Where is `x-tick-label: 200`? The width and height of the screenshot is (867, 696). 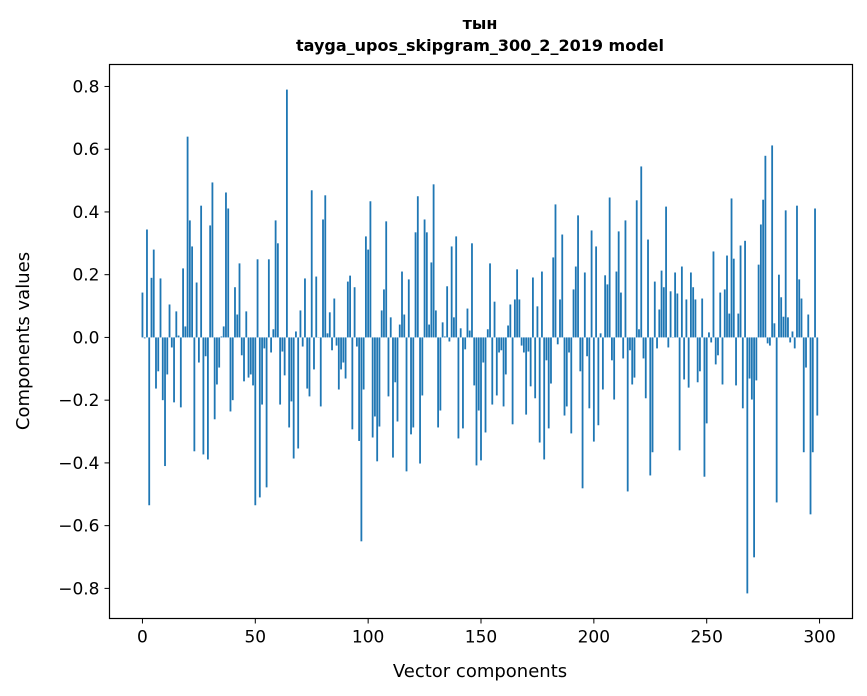
x-tick-label: 200 is located at coordinates (594, 638).